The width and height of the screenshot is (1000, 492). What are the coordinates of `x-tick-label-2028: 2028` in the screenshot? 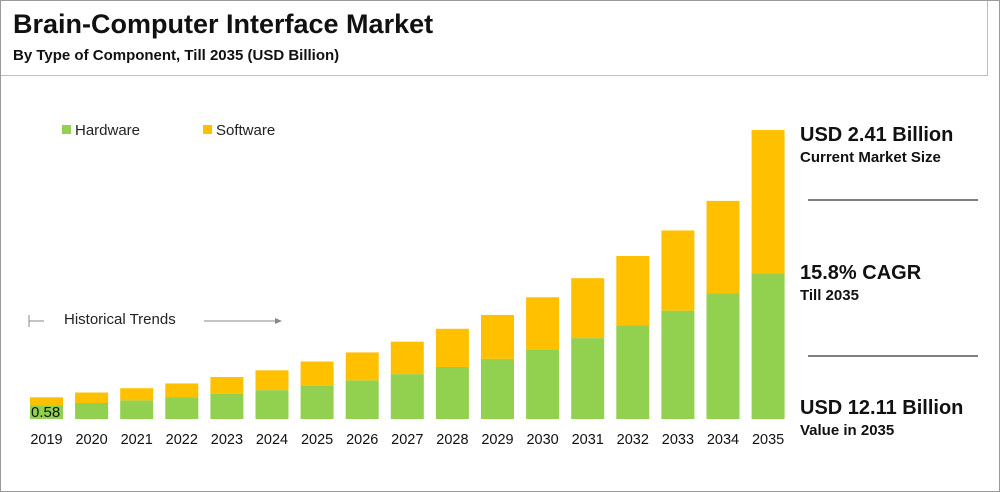 It's located at (452, 440).